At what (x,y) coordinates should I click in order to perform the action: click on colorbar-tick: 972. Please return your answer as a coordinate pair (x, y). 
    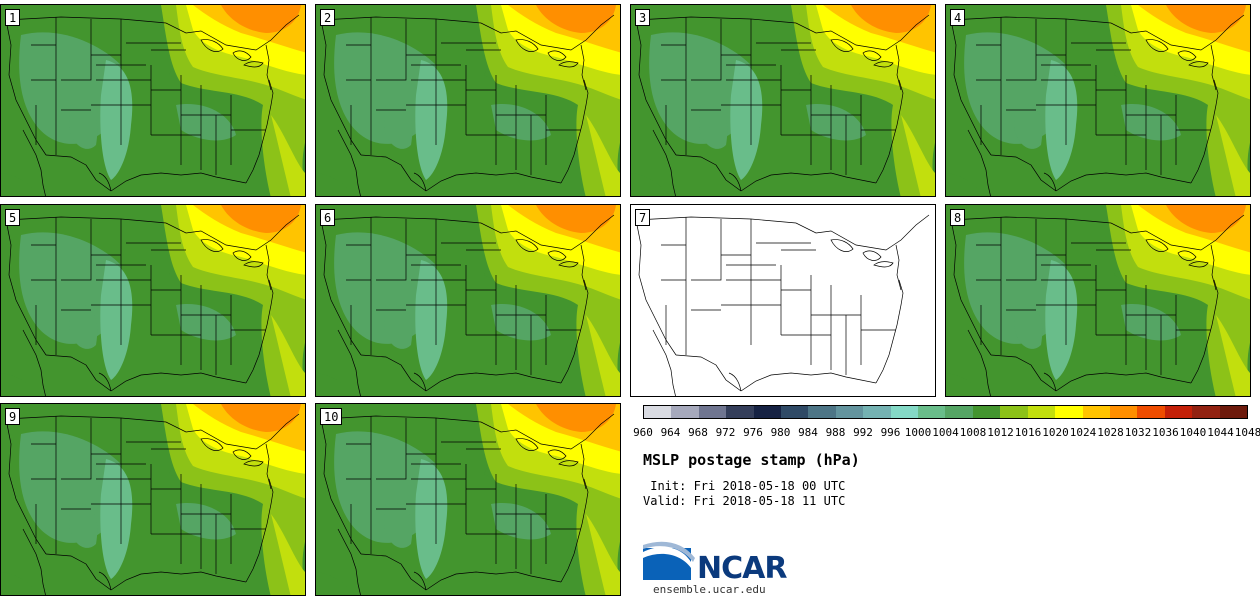
    Looking at the image, I should click on (725, 432).